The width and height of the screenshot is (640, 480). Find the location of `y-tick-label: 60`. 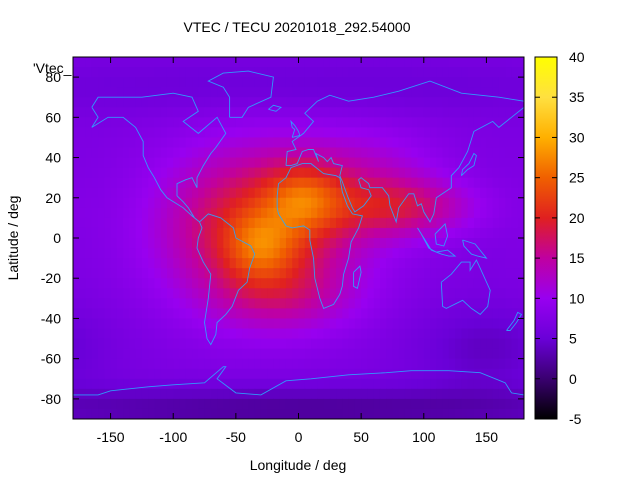

y-tick-label: 60 is located at coordinates (53, 117).